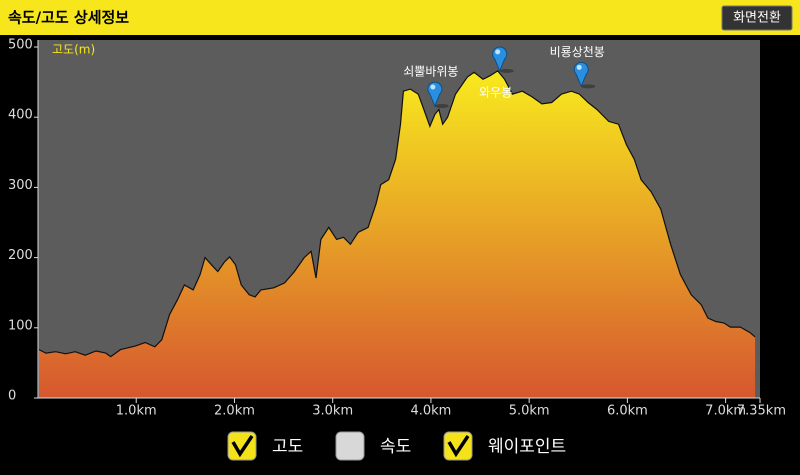 The width and height of the screenshot is (800, 475). Describe the element at coordinates (430, 411) in the screenshot. I see `x-tick-label: 4.0km` at that location.